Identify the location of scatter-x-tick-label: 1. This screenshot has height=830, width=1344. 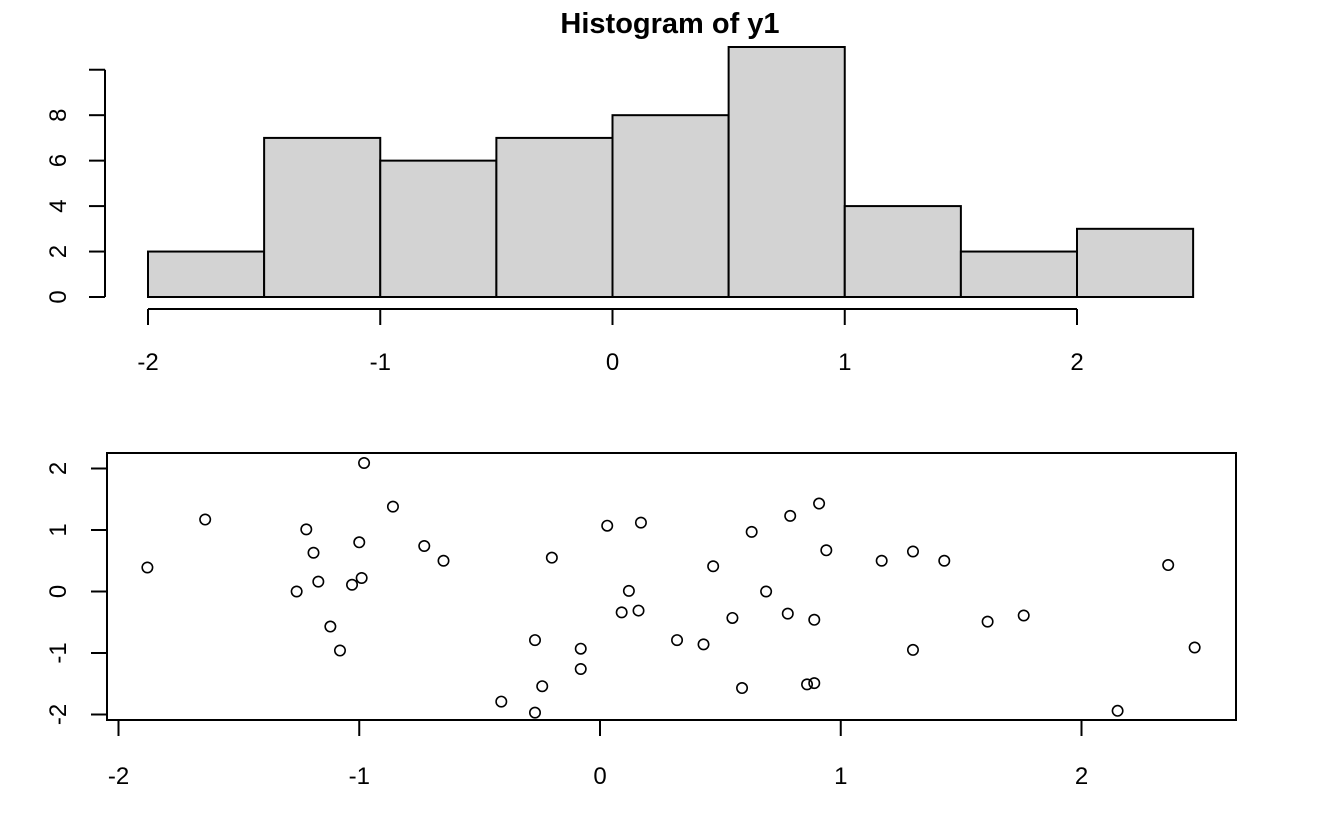
(840, 776).